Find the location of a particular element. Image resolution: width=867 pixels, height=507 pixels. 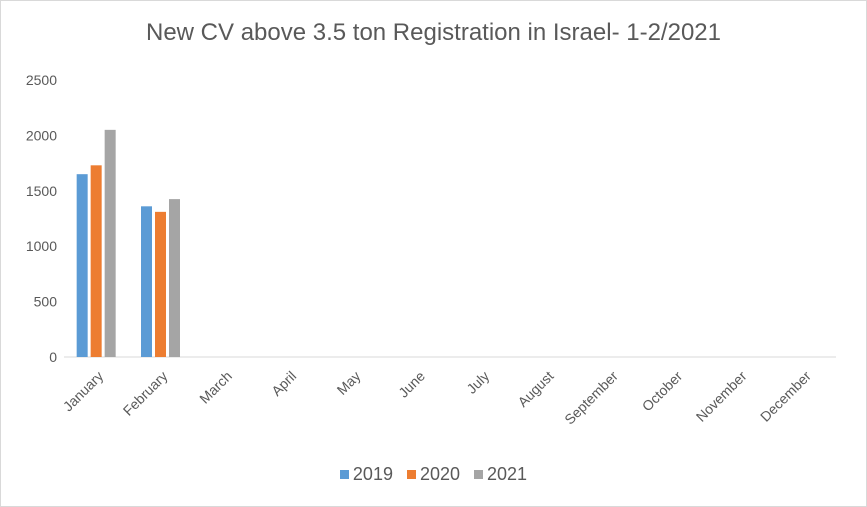

bar-2021-february is located at coordinates (174, 278).